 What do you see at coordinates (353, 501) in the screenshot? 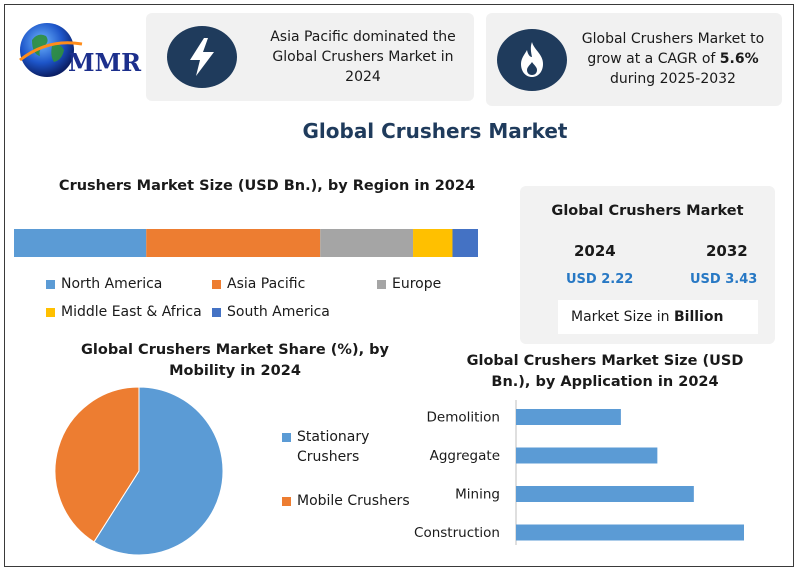
I see `legend-label-mobile: Mobile Crushers` at bounding box center [353, 501].